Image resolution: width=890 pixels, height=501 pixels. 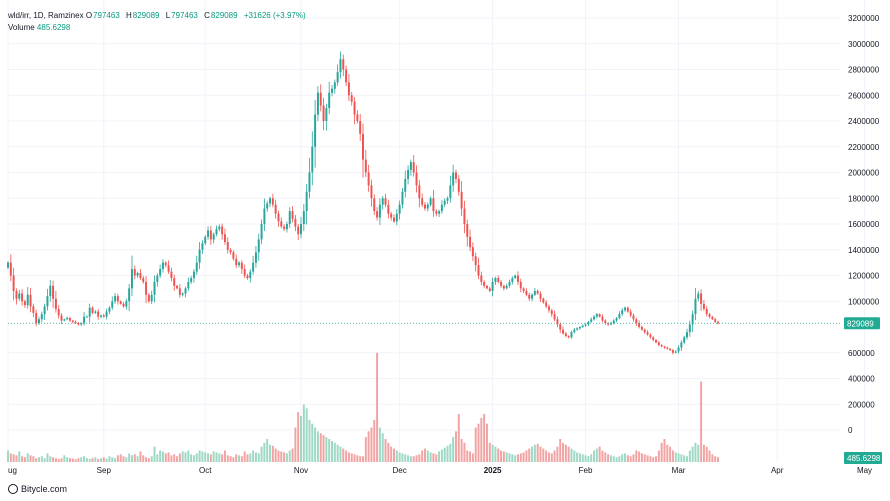 What do you see at coordinates (46, 15) in the screenshot?
I see `legend-symbol: wld/irr, 1D, Ramzinex` at bounding box center [46, 15].